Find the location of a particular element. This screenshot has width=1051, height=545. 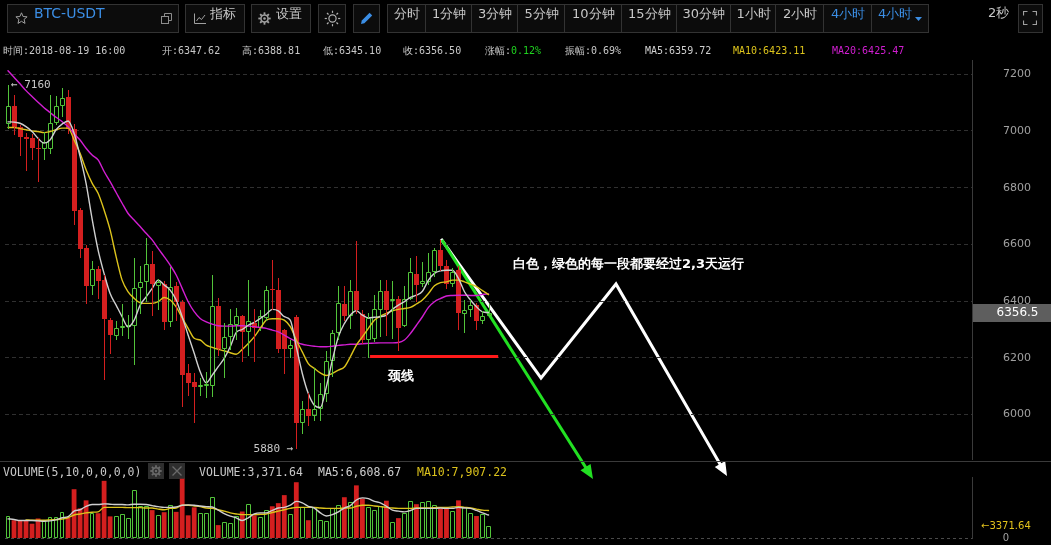

y-tick-label: 6200 is located at coordinates (1017, 357).